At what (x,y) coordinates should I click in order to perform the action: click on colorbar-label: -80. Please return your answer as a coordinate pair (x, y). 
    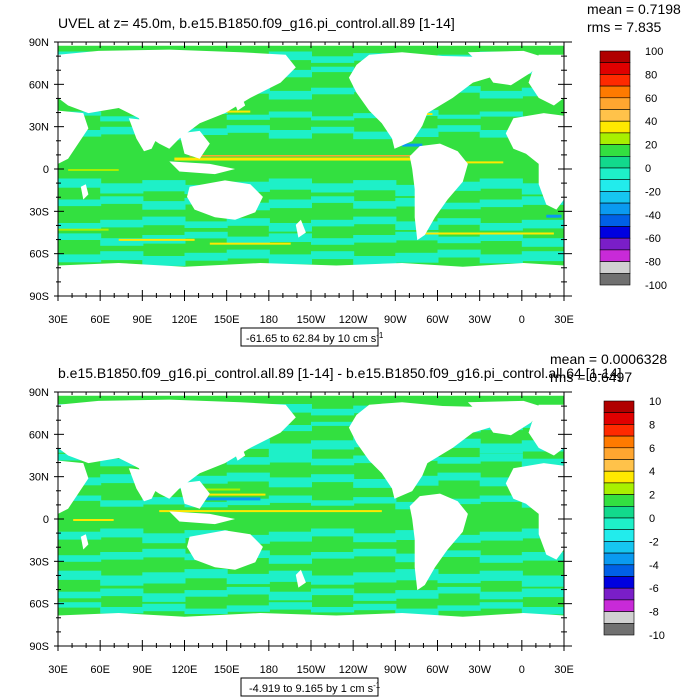
    Looking at the image, I should click on (653, 263).